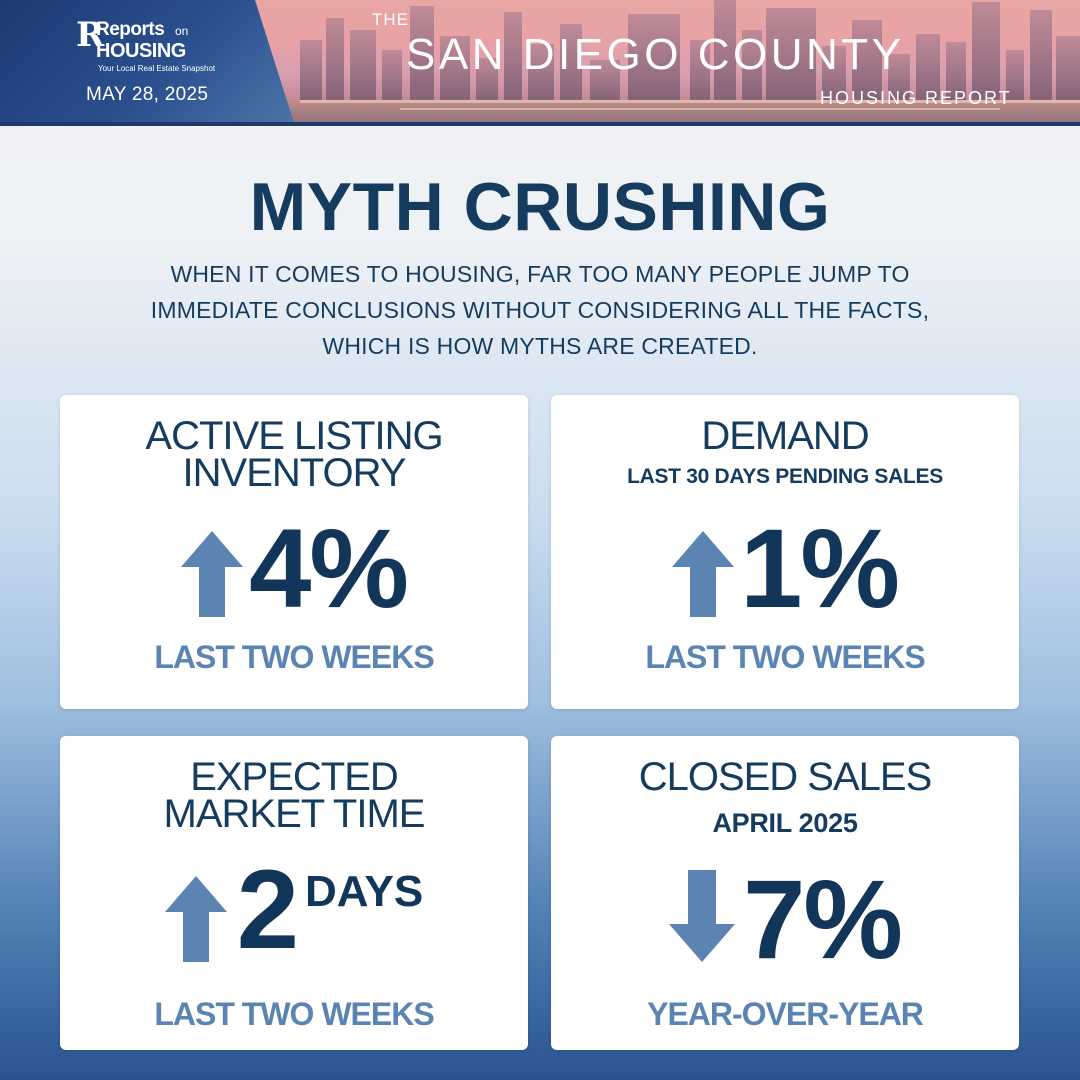 This screenshot has height=1080, width=1080. I want to click on intro-line: WHICH IS HOW MYTHS ARE CREATED., so click(540, 346).